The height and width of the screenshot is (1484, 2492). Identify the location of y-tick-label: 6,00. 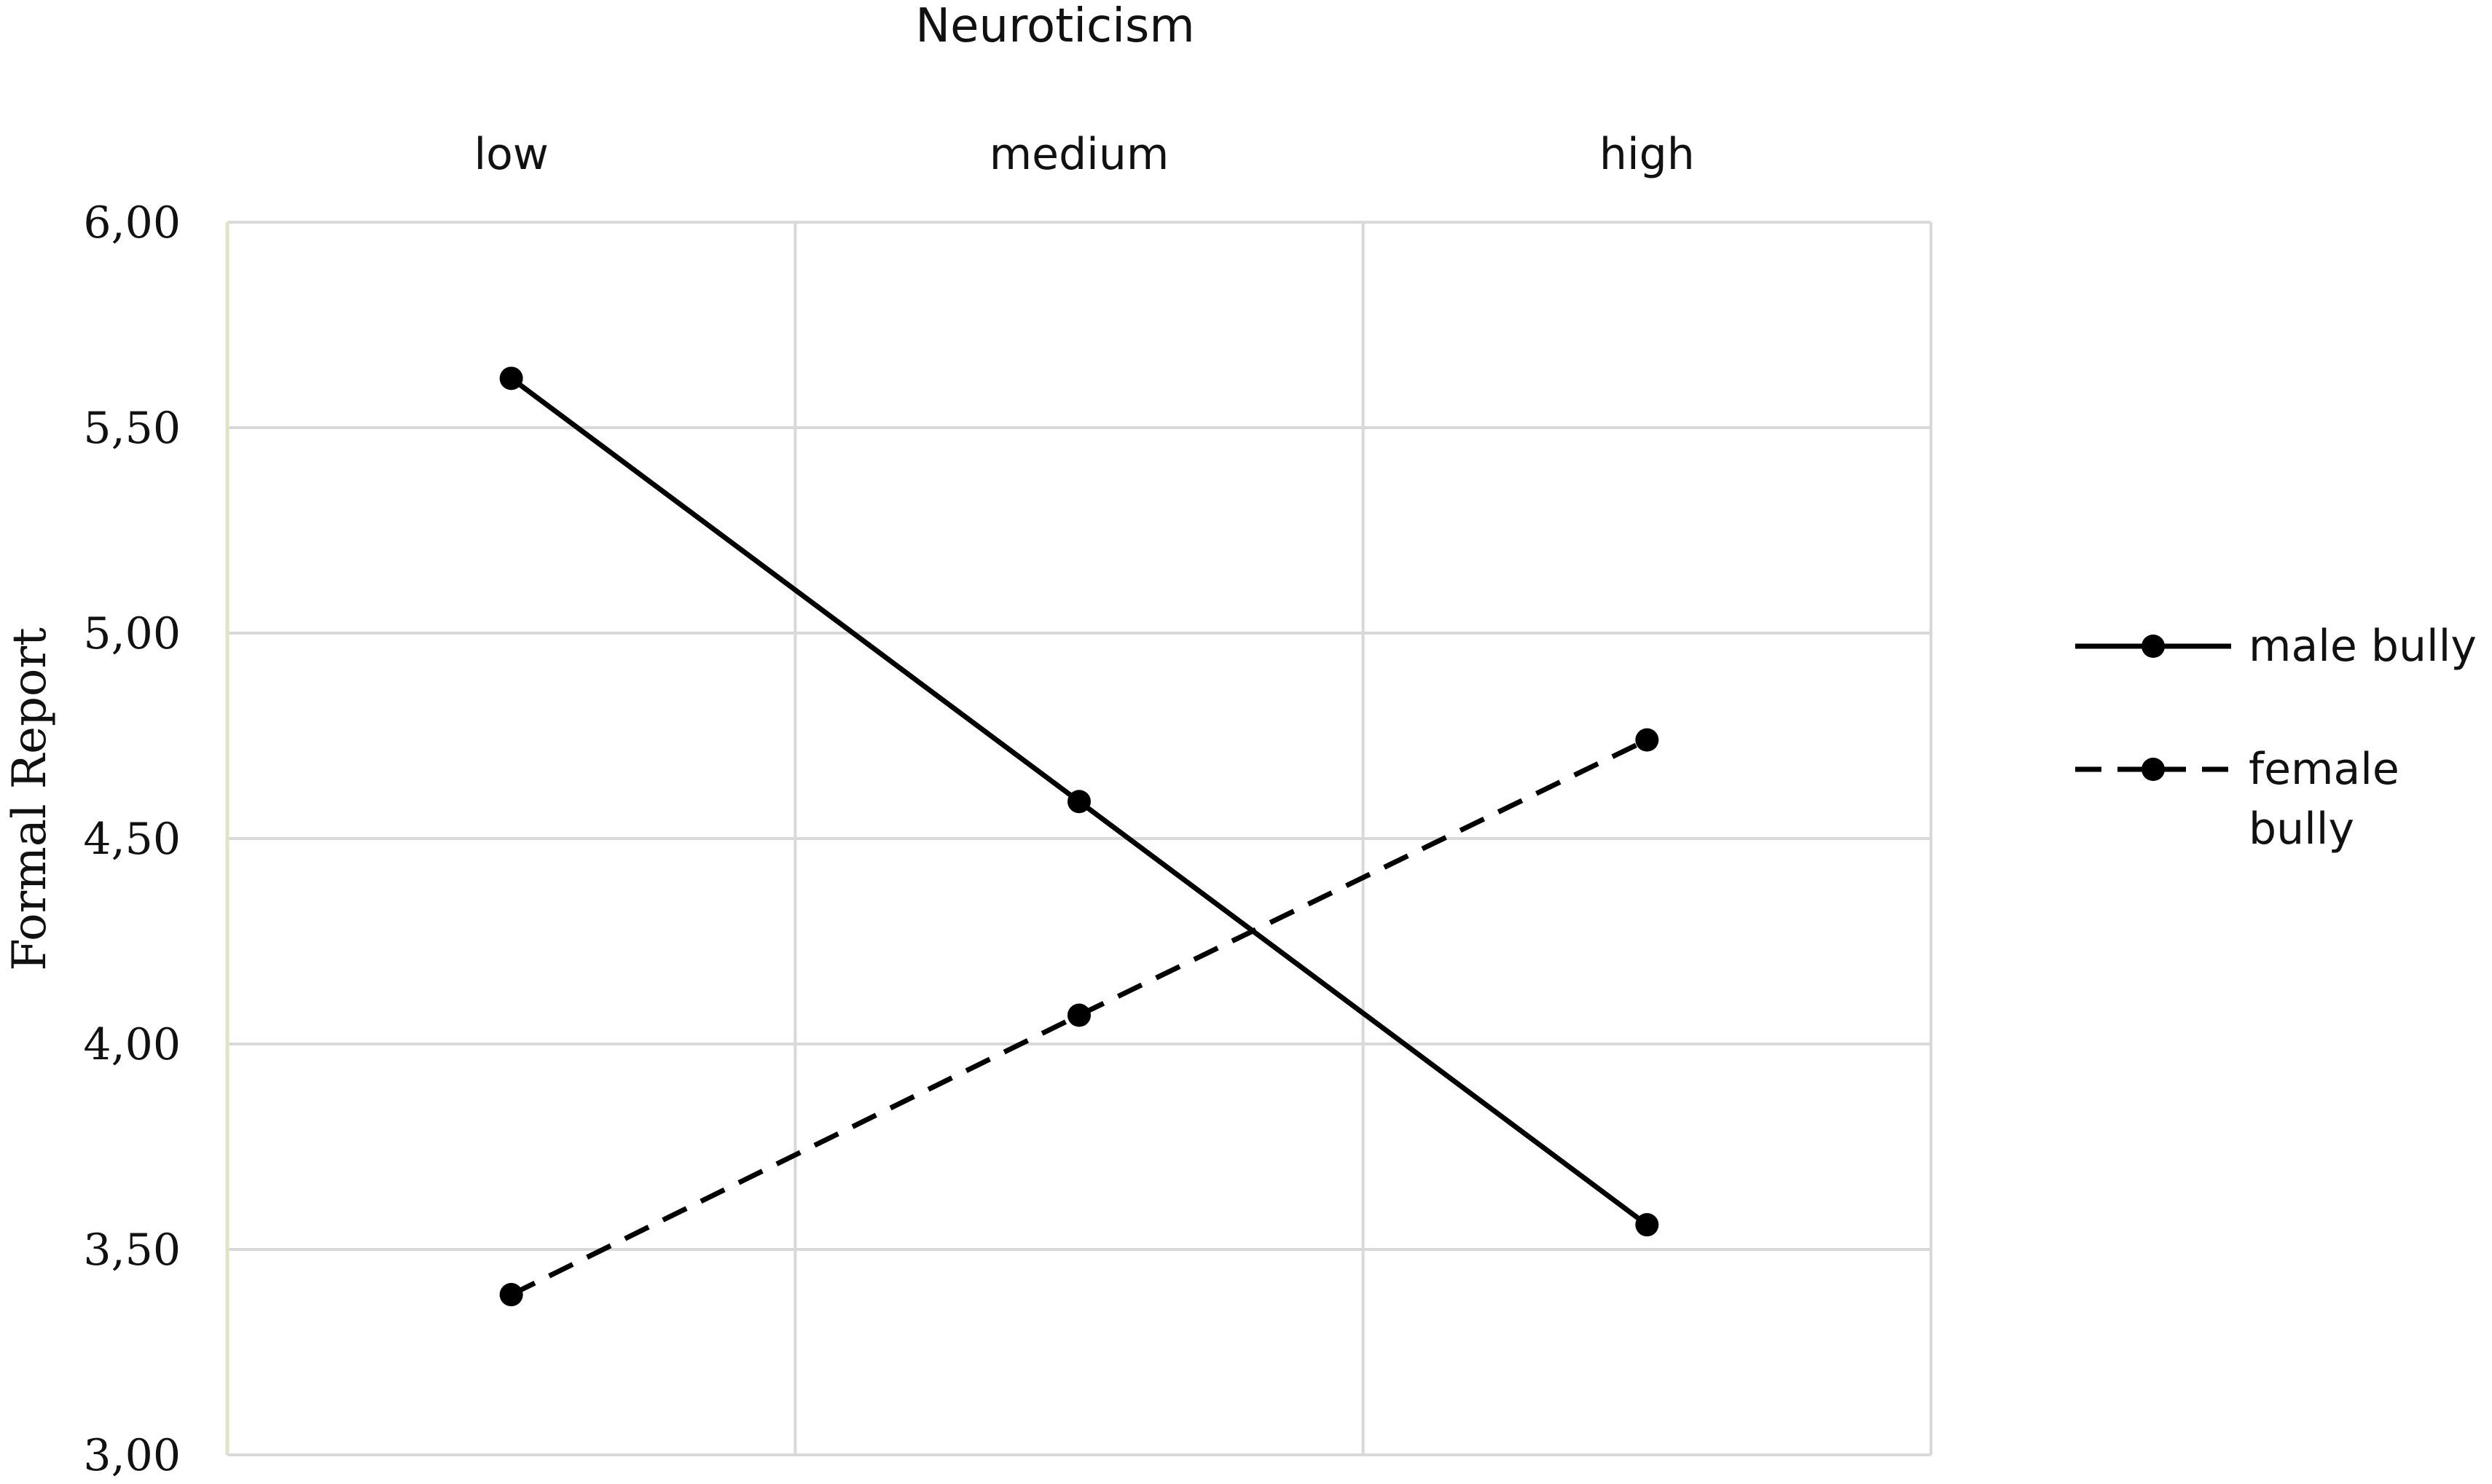
(132, 222).